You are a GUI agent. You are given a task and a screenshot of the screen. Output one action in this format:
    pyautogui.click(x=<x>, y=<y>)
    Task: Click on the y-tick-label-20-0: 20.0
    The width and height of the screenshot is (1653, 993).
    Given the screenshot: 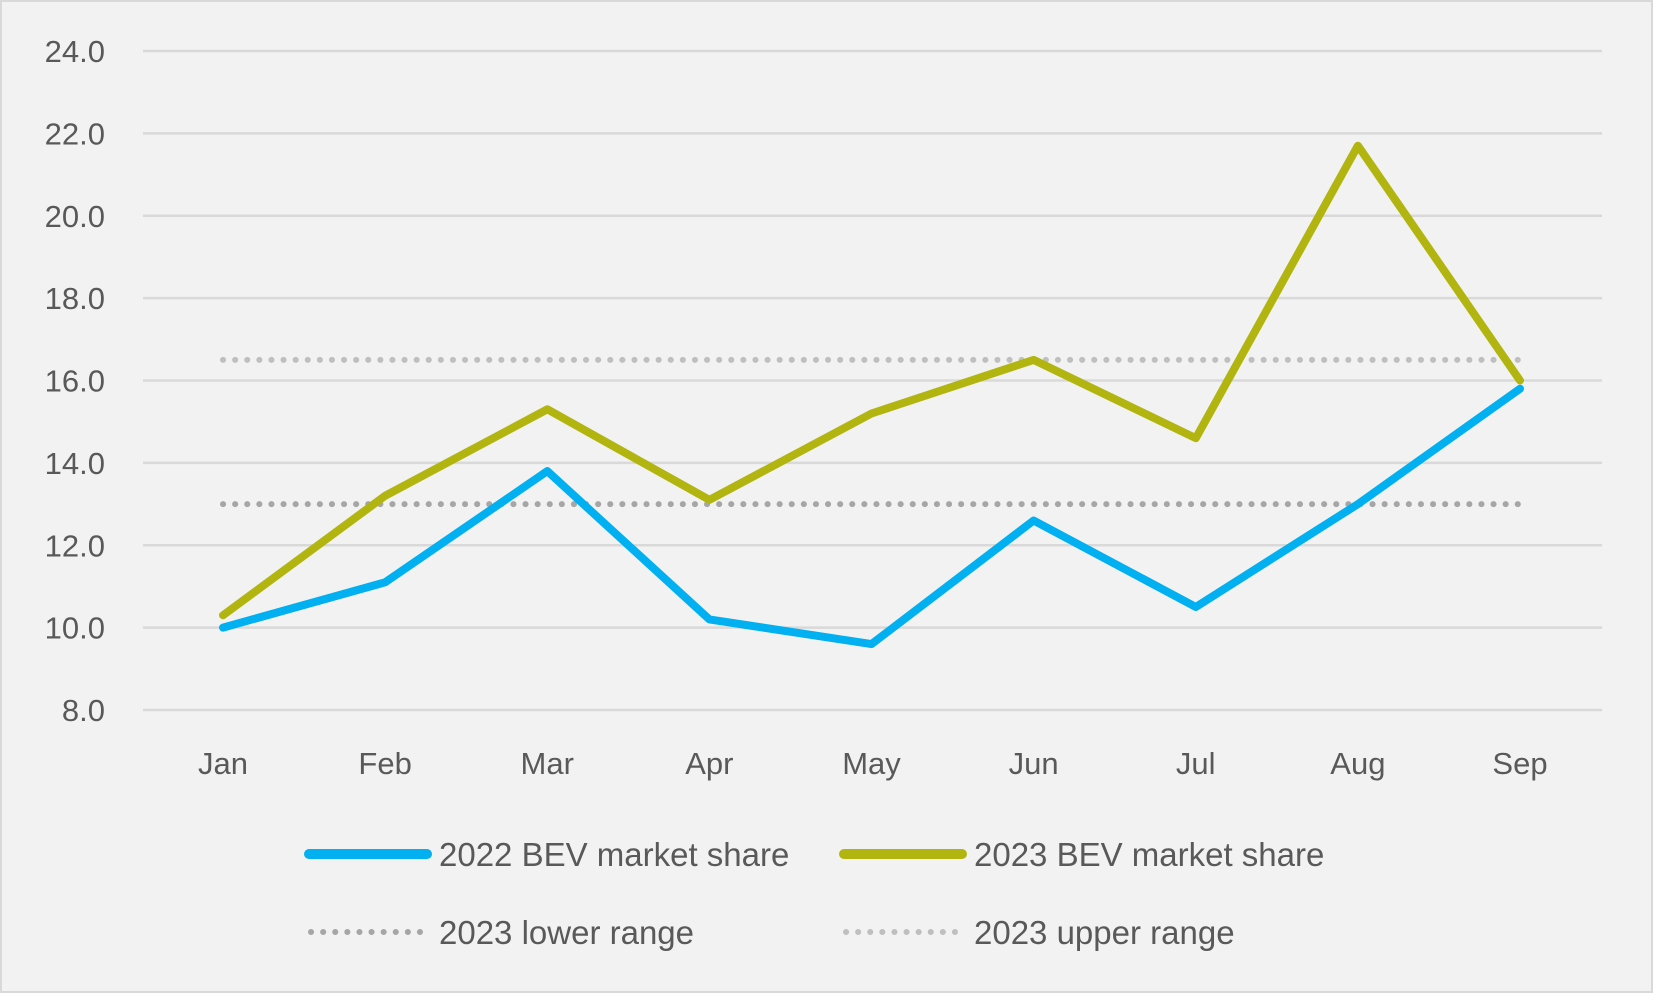 What is the action you would take?
    pyautogui.click(x=75, y=216)
    